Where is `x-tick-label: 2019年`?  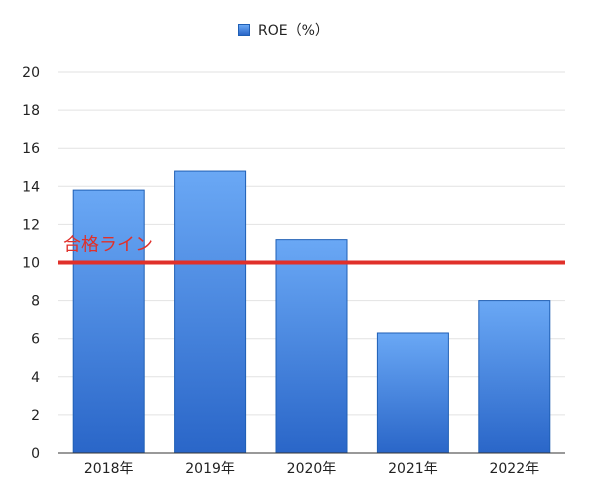
x-tick-label: 2019年 is located at coordinates (210, 469).